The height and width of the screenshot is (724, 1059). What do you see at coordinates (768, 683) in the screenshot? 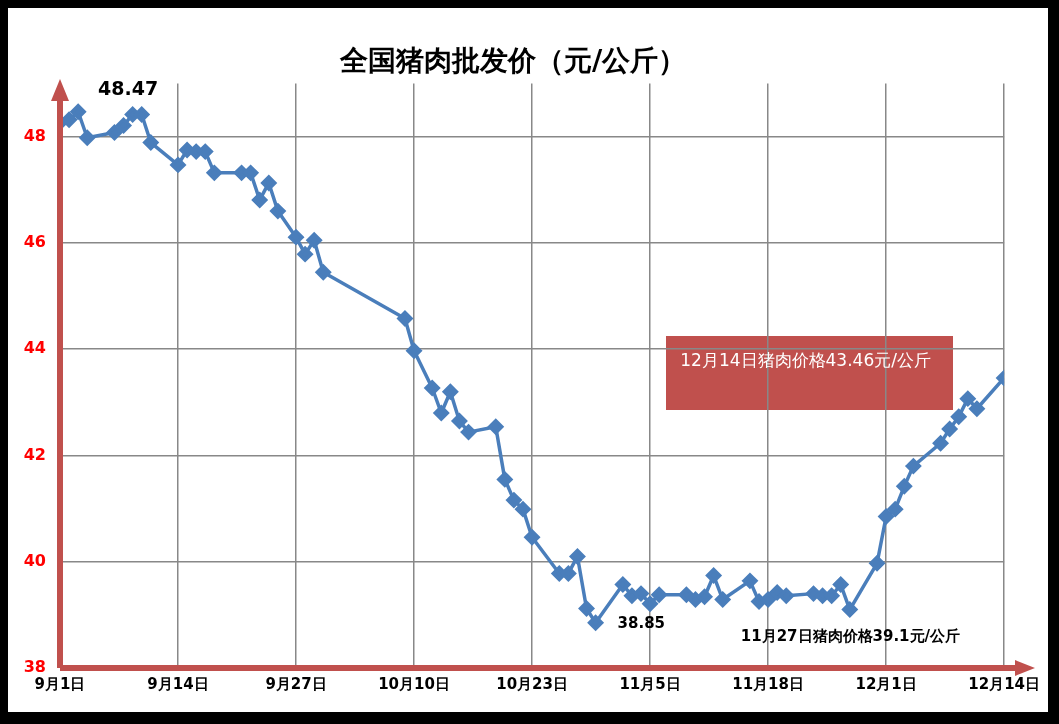
I see `x-tick-label: 11月18日` at bounding box center [768, 683].